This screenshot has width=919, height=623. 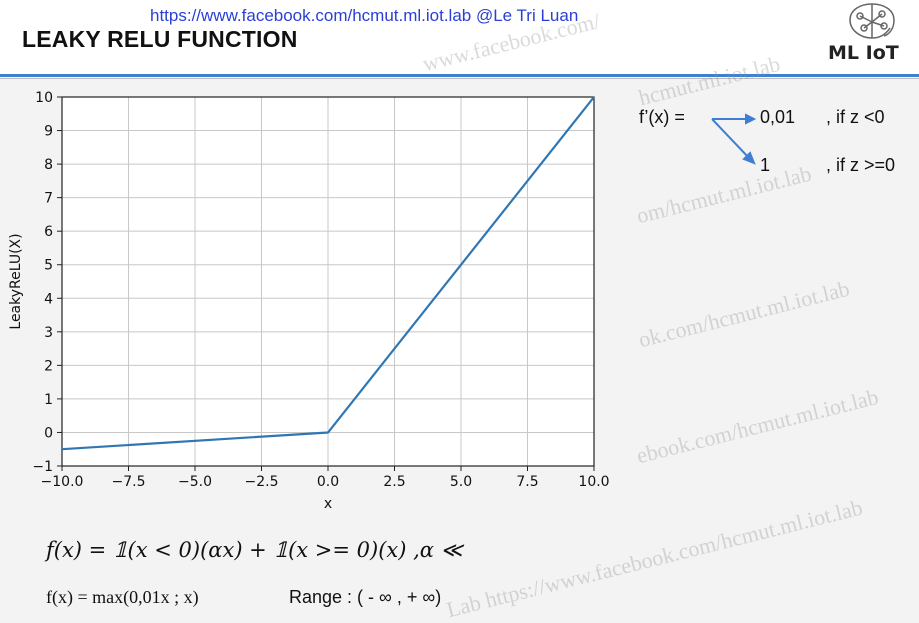 I want to click on derivative-condition-positive: , if z >=0, so click(x=861, y=165).